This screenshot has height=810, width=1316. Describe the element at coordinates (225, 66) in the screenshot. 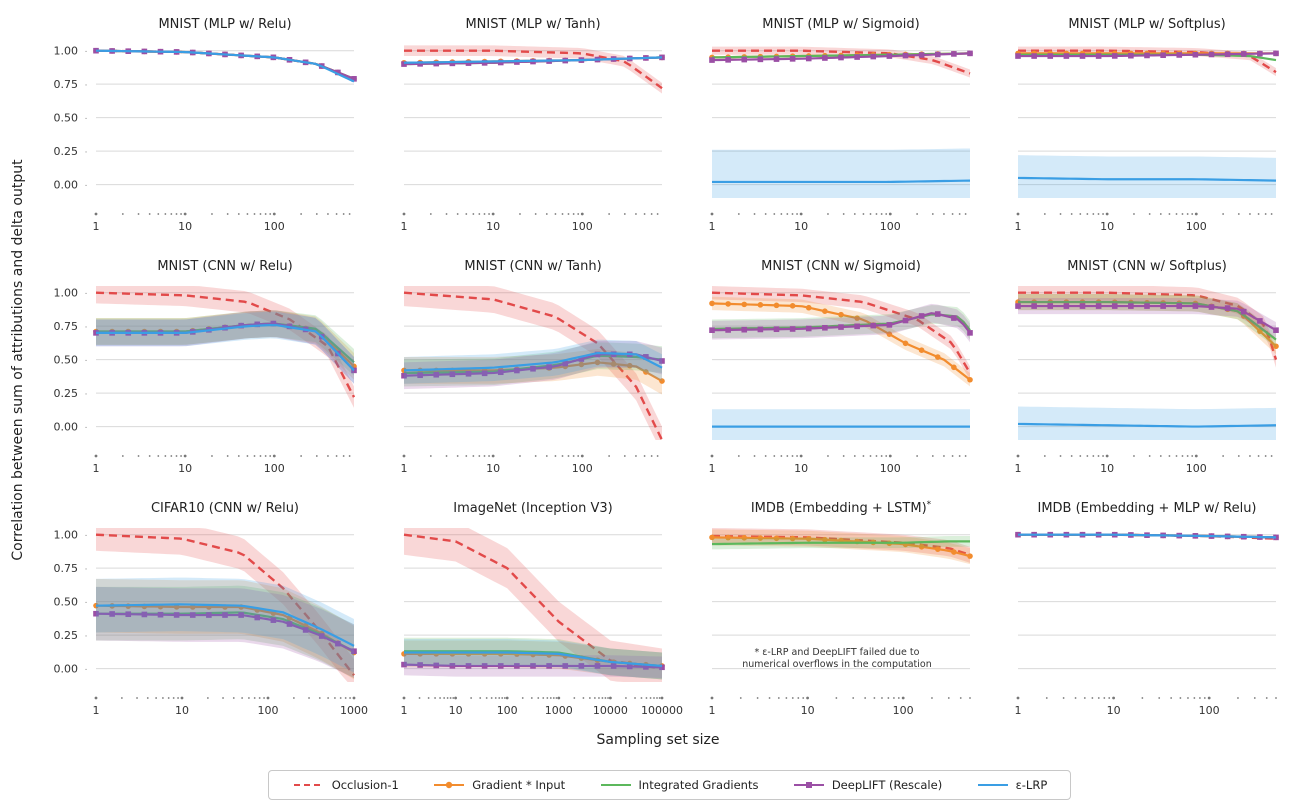

I see `series-elrp` at that location.